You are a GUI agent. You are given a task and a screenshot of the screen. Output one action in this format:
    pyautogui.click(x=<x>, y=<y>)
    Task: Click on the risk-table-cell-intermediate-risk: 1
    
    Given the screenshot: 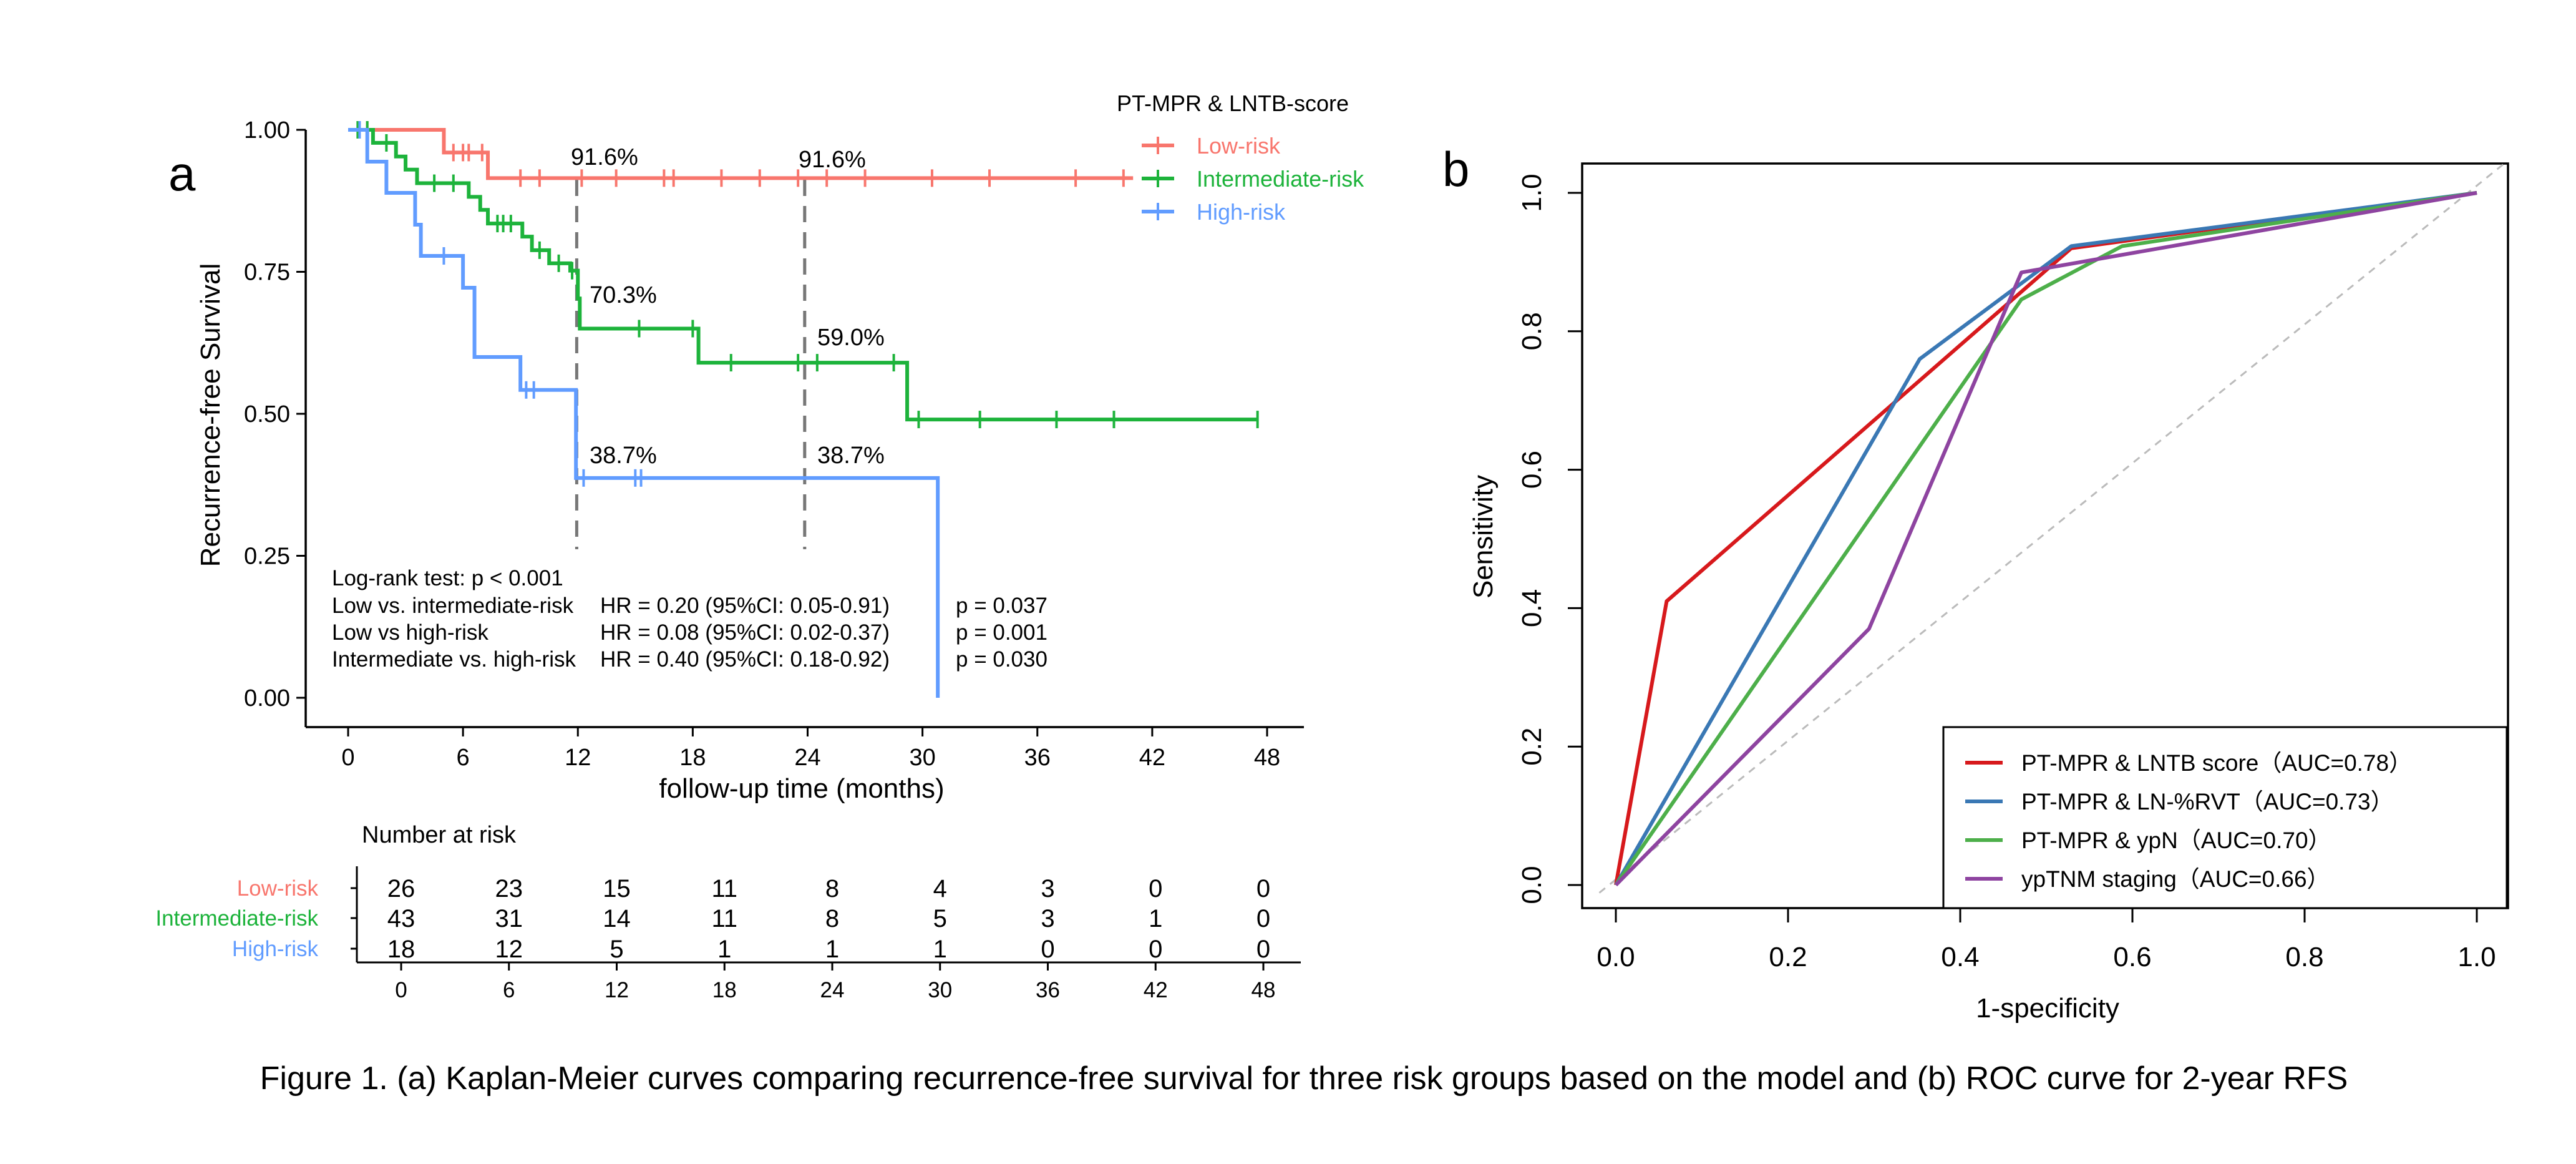 What is the action you would take?
    pyautogui.click(x=1155, y=918)
    